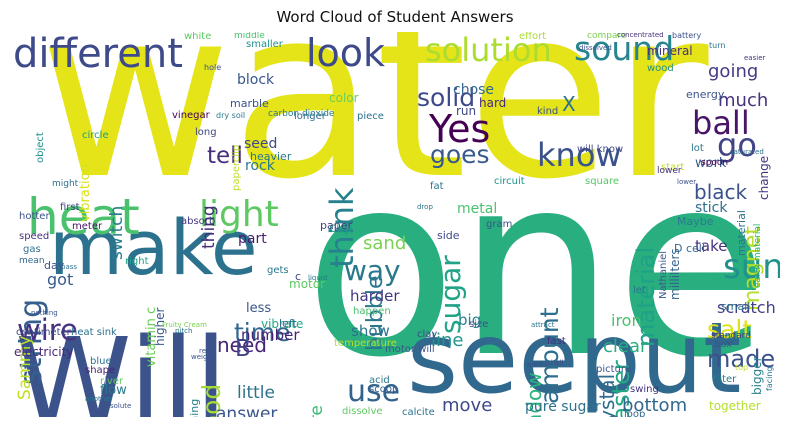 This screenshot has height=427, width=790. Describe the element at coordinates (298, 276) in the screenshot. I see `word-c: c` at that location.